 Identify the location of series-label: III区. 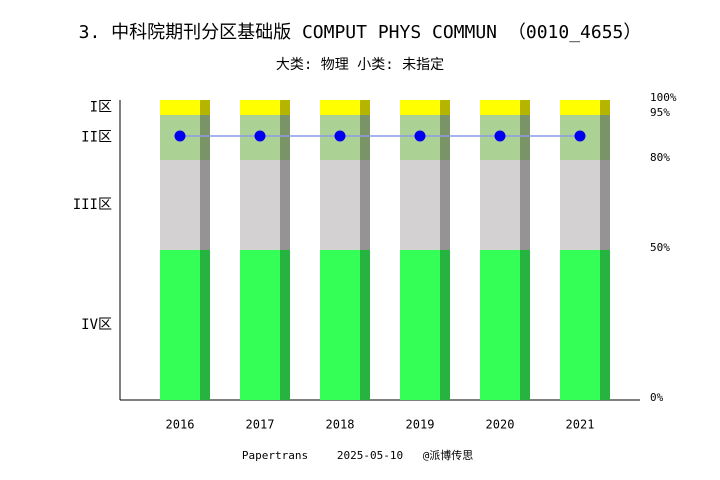
(92, 205).